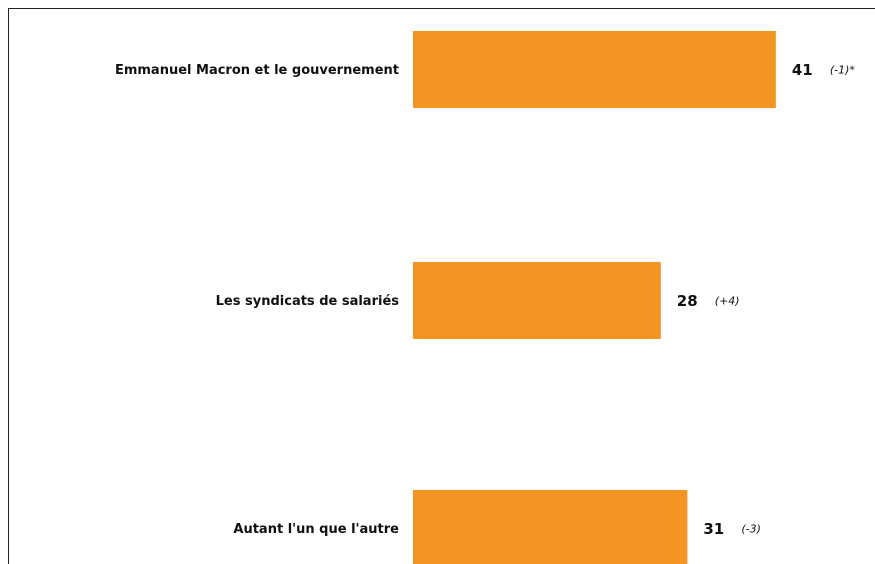 The height and width of the screenshot is (564, 875). What do you see at coordinates (687, 301) in the screenshot?
I see `value-label: 28` at bounding box center [687, 301].